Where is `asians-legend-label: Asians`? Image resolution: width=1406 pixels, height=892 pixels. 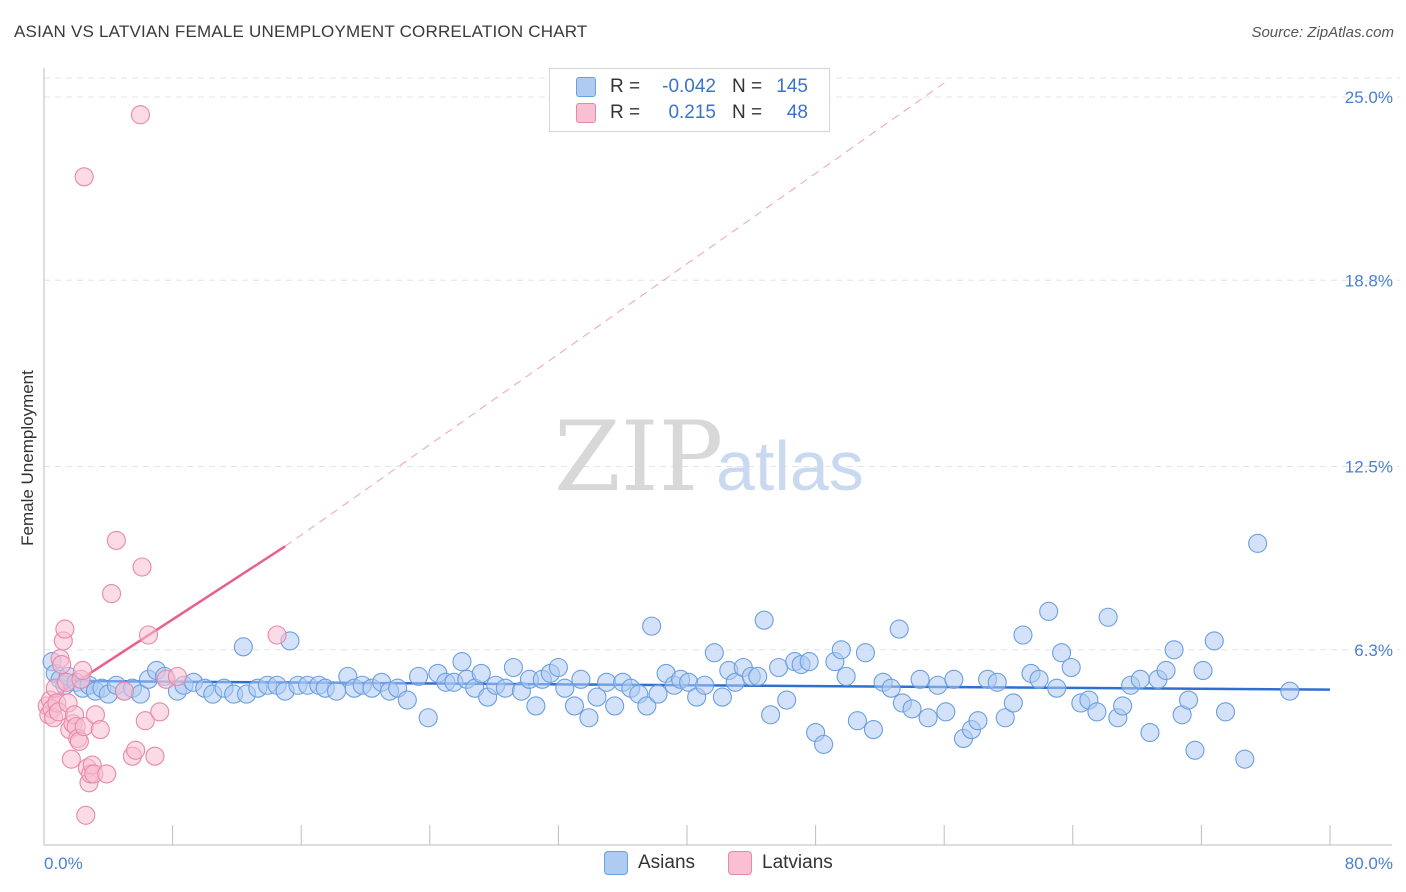
asians-legend-label: Asians is located at coordinates (667, 862).